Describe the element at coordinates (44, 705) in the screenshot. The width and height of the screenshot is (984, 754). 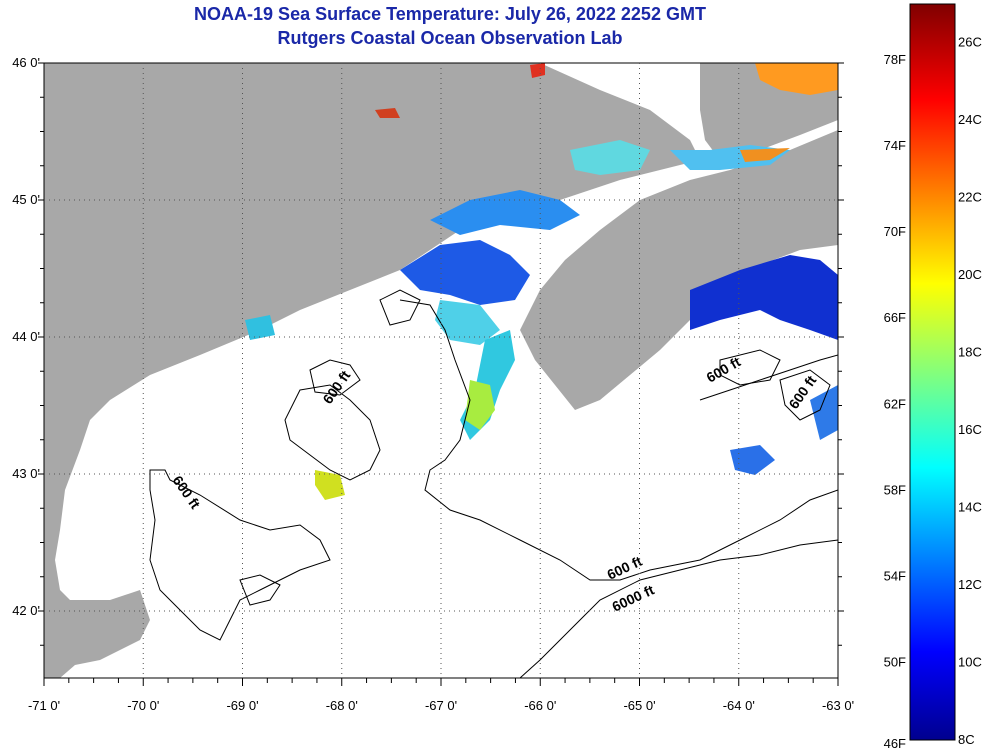
I see `lon-label: -71 0'` at that location.